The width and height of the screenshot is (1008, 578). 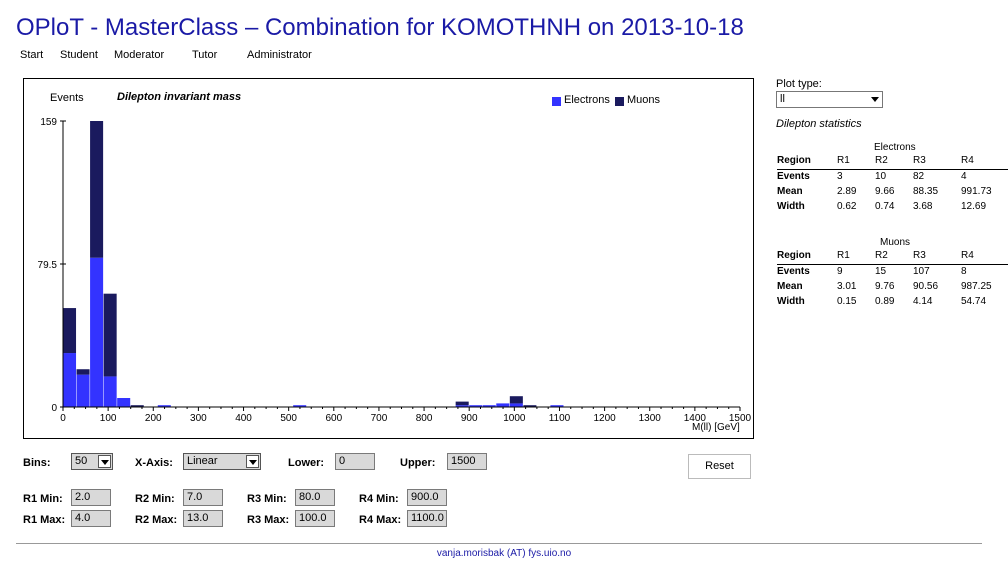 I want to click on x-tick-label: 600, so click(x=333, y=418).